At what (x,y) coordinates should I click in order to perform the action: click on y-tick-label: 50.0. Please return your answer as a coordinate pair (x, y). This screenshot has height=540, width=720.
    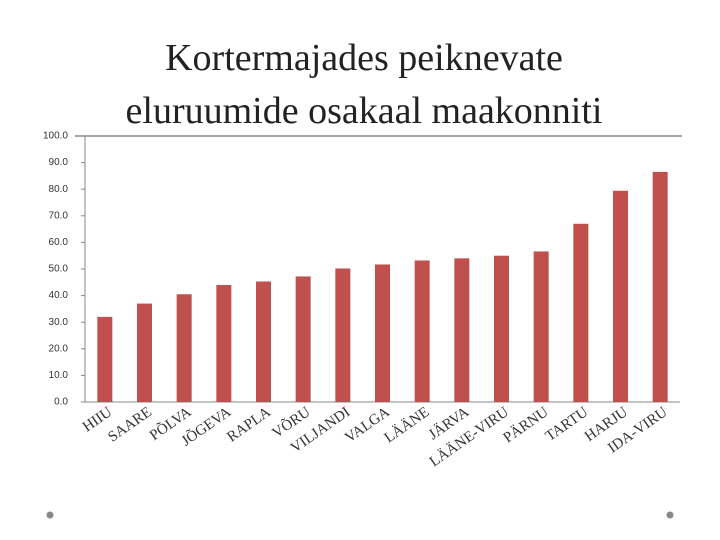
    Looking at the image, I should click on (59, 269).